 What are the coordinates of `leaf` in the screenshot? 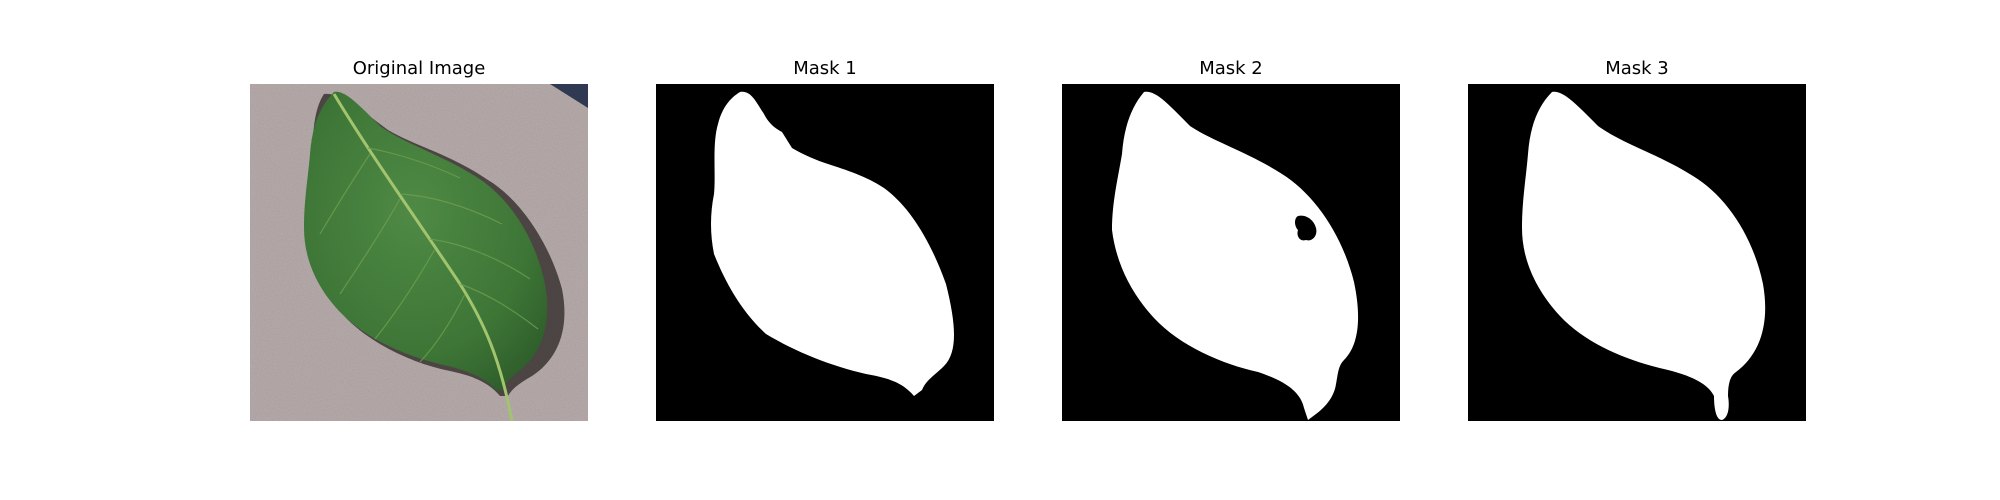 It's located at (426, 241).